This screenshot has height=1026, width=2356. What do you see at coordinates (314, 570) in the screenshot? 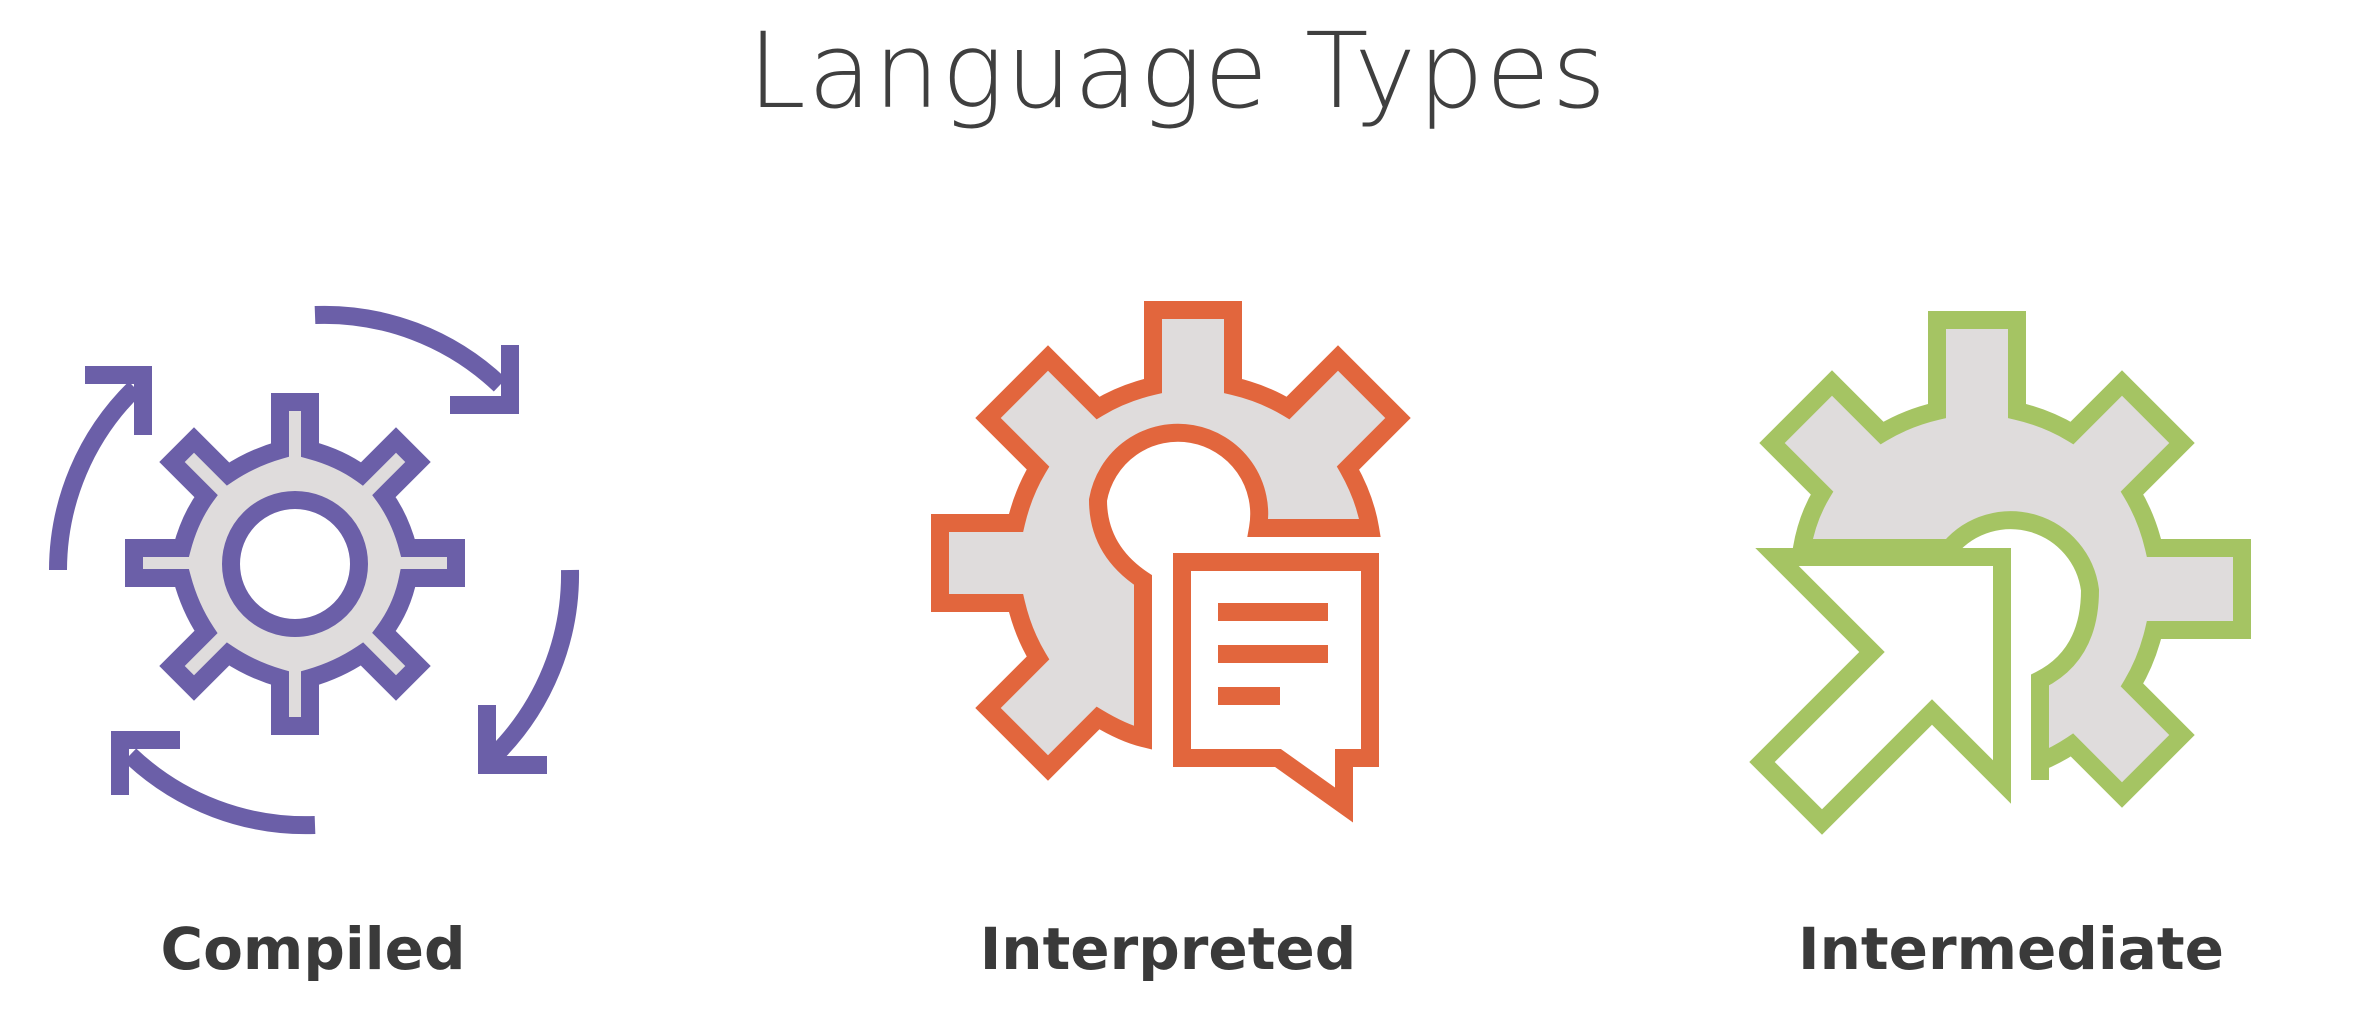
I see `gear-cycle-icon` at bounding box center [314, 570].